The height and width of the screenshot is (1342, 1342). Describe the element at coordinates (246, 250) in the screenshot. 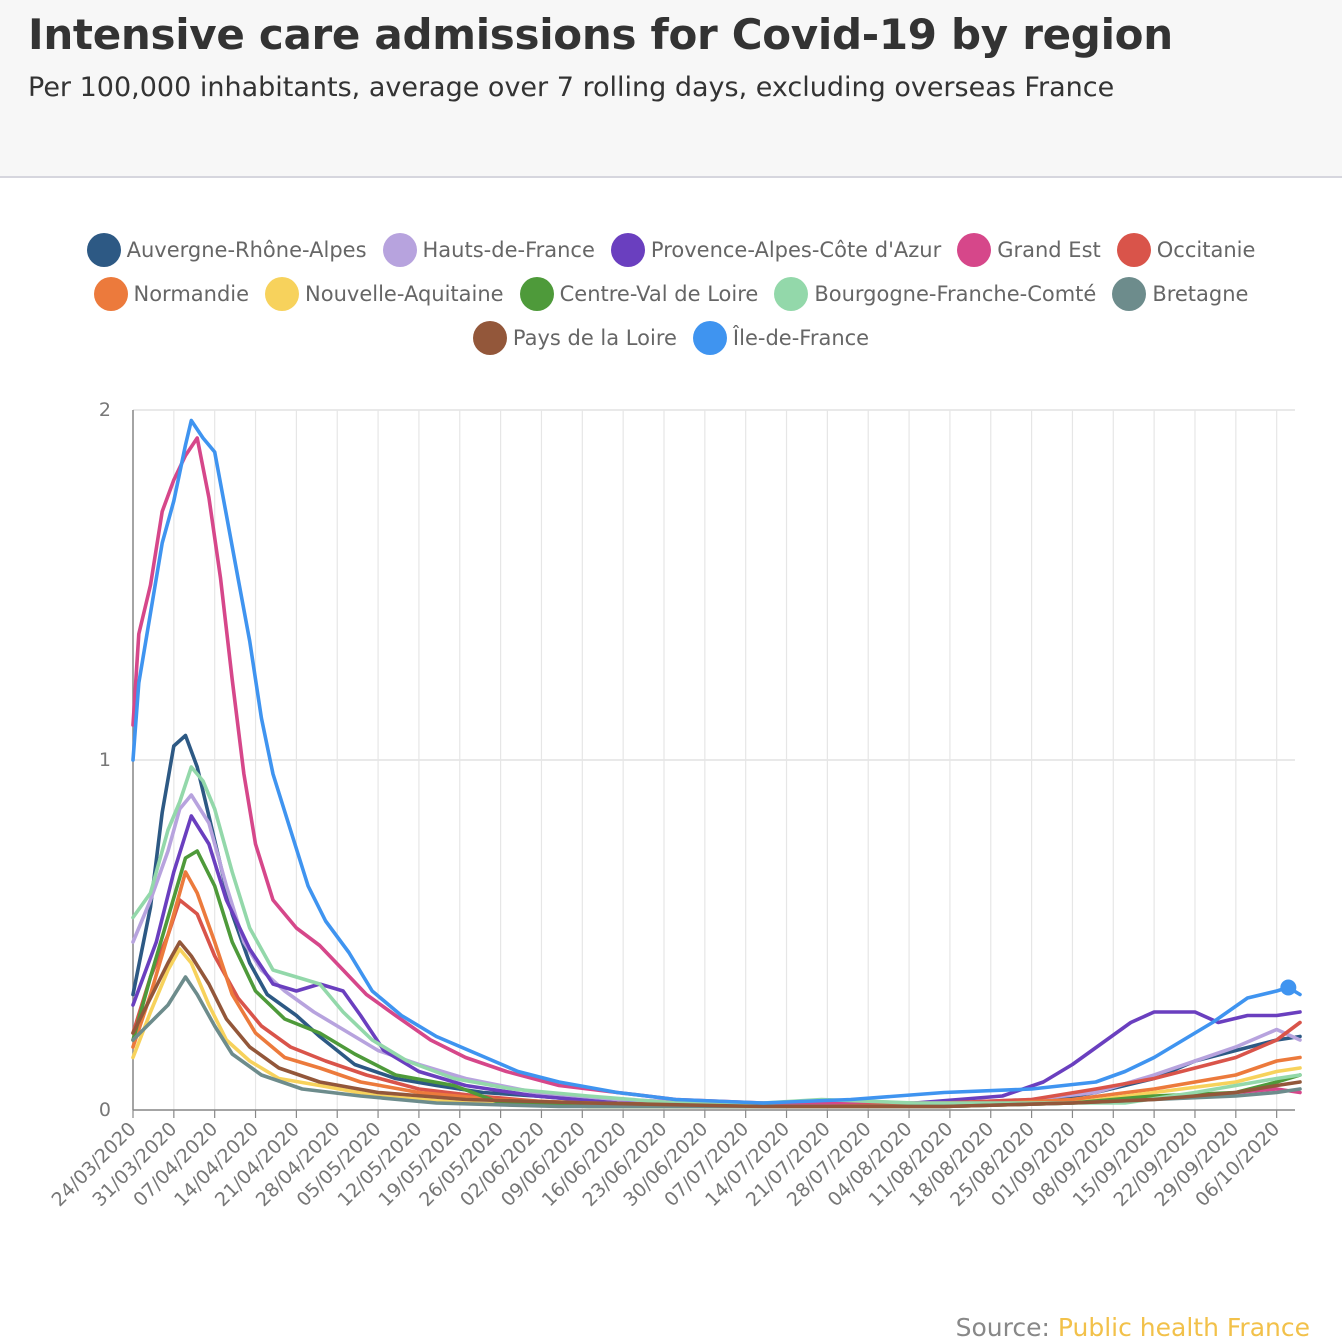

I see `legend-label: Auvergne-Rhône-Alpes` at that location.